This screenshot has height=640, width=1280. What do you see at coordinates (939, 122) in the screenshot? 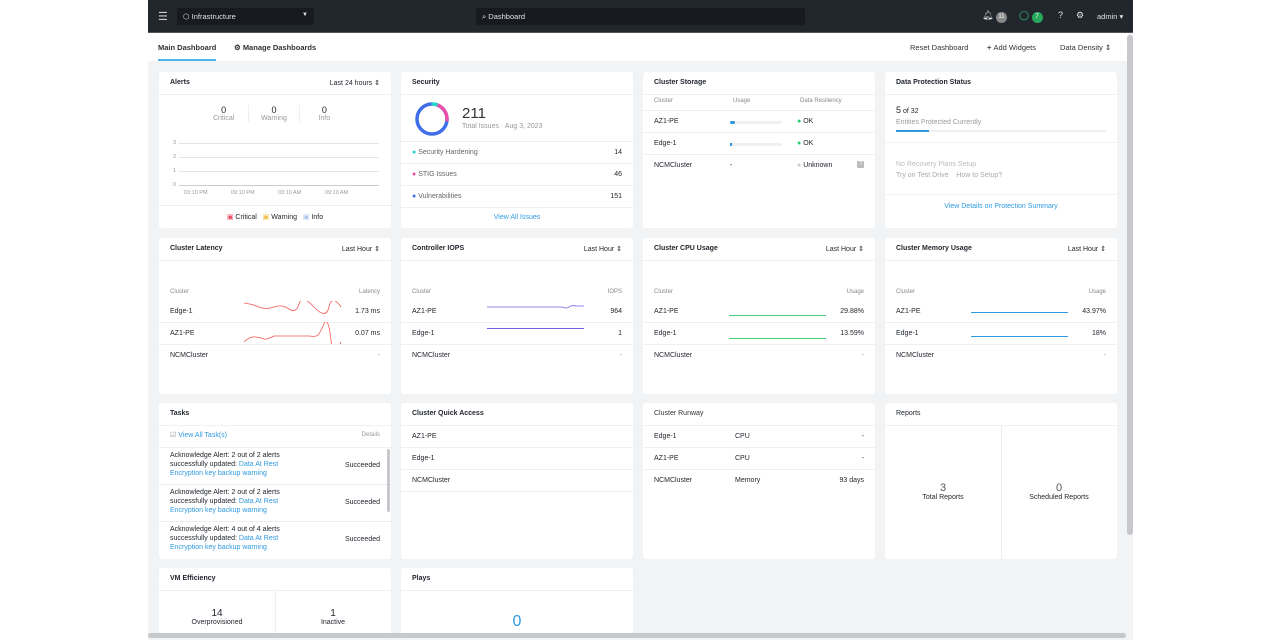
I see `protected-label: Entities Protected Currently` at bounding box center [939, 122].